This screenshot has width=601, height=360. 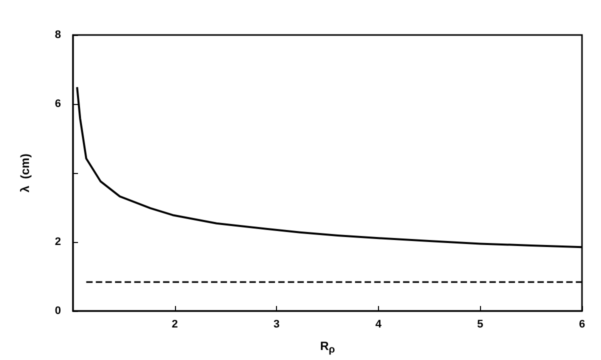 What do you see at coordinates (57, 242) in the screenshot?
I see `y-tick-label: 2` at bounding box center [57, 242].